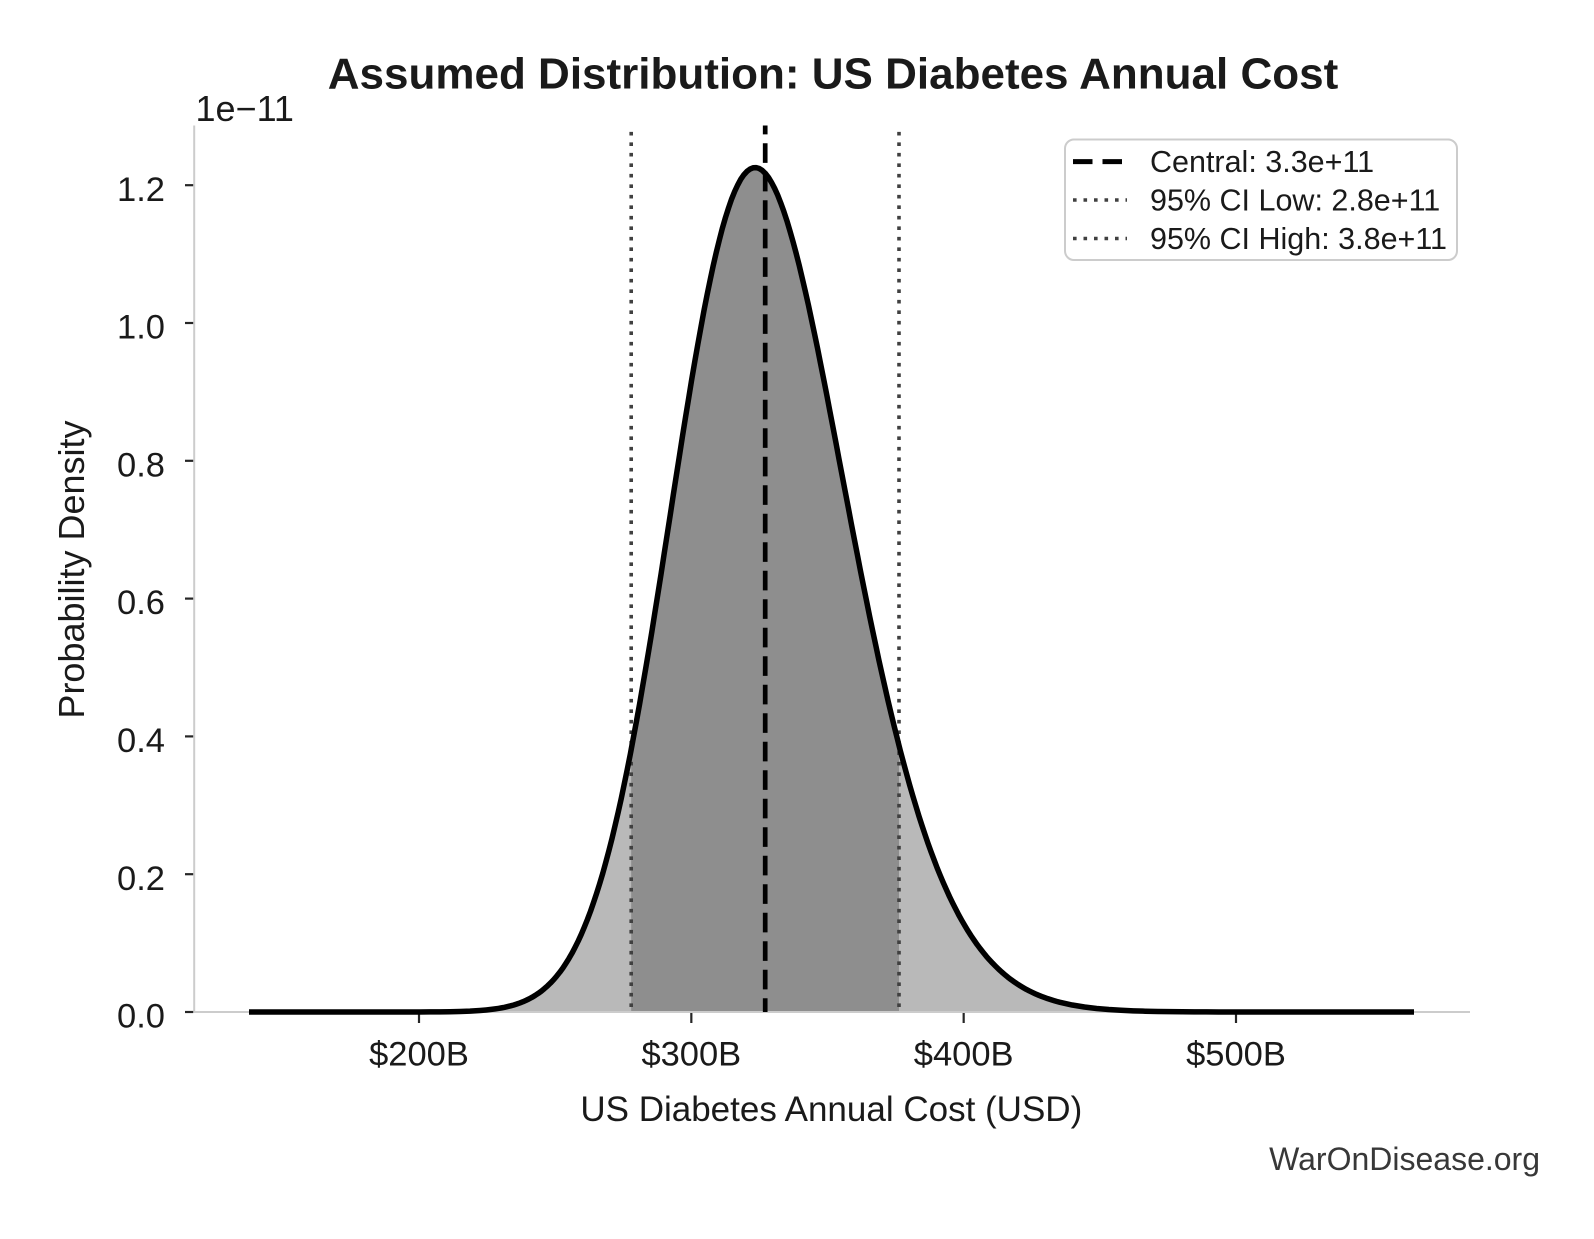 Image resolution: width=1594 pixels, height=1239 pixels. What do you see at coordinates (141, 190) in the screenshot?
I see `svg-text: 1.2` at bounding box center [141, 190].